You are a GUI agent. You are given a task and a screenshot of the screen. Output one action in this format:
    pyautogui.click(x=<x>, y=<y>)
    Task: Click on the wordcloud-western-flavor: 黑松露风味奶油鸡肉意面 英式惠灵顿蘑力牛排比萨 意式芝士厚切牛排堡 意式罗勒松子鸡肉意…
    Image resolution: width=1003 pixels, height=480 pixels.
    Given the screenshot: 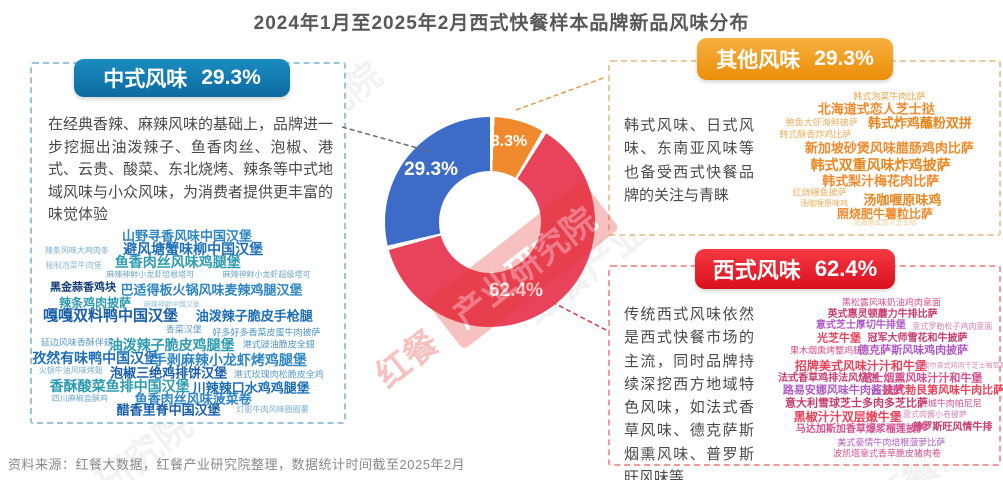 What is the action you would take?
    pyautogui.click(x=890, y=378)
    